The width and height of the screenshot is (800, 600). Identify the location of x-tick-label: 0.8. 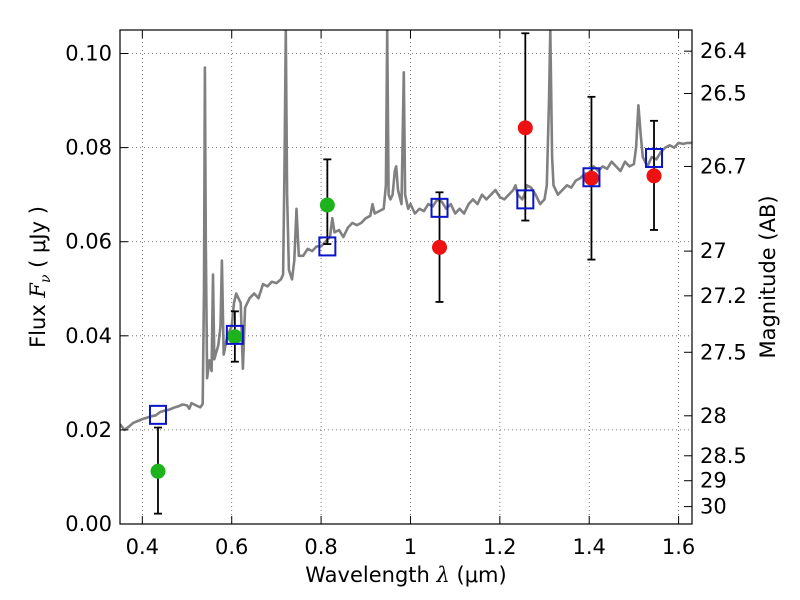
(320, 547).